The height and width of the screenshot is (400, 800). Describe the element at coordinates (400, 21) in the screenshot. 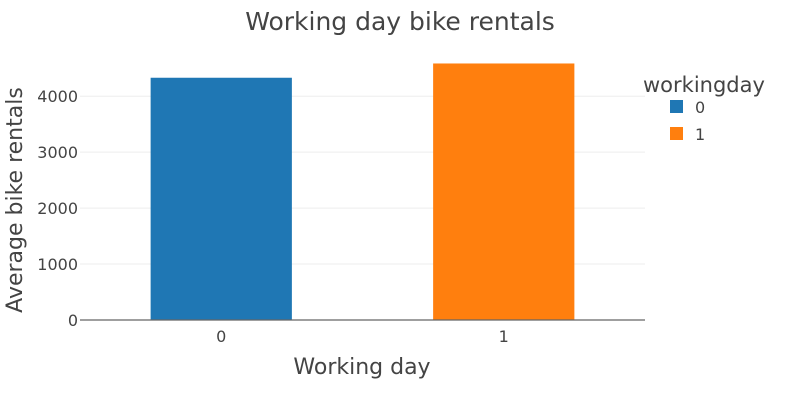

I see `chart-title: Working day bike rentals` at that location.